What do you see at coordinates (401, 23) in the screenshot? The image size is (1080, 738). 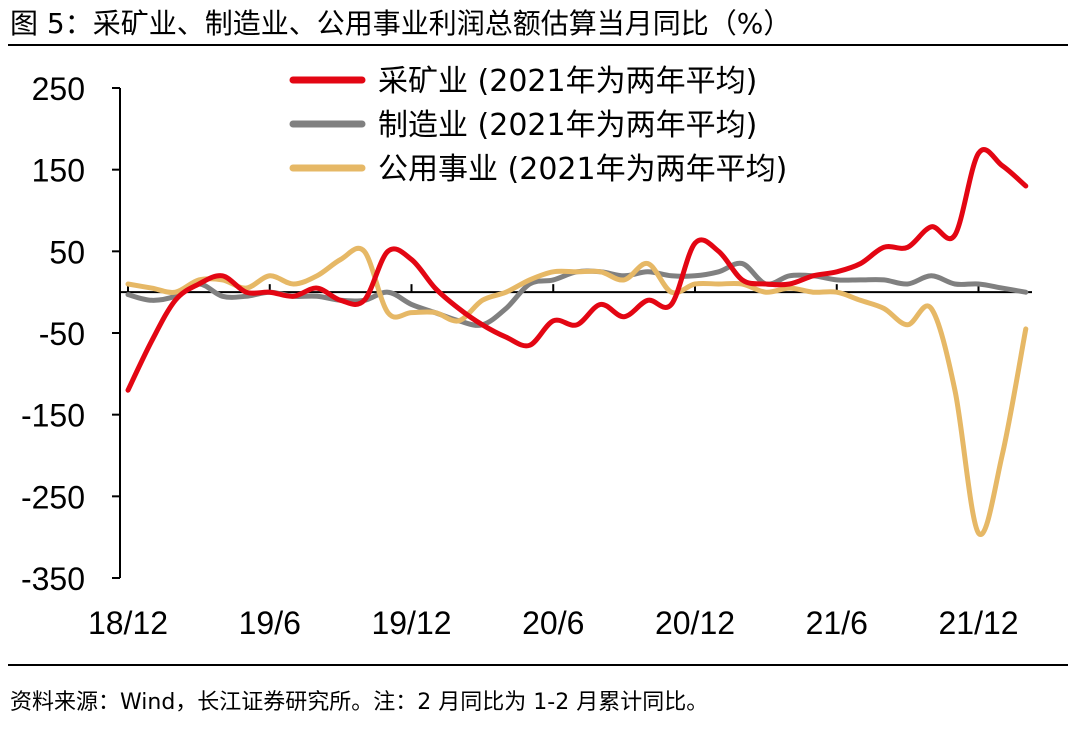 I see `figure-title: 图 5：采矿业、制造业、公用事业利润总额估算当月同比（%）` at bounding box center [401, 23].